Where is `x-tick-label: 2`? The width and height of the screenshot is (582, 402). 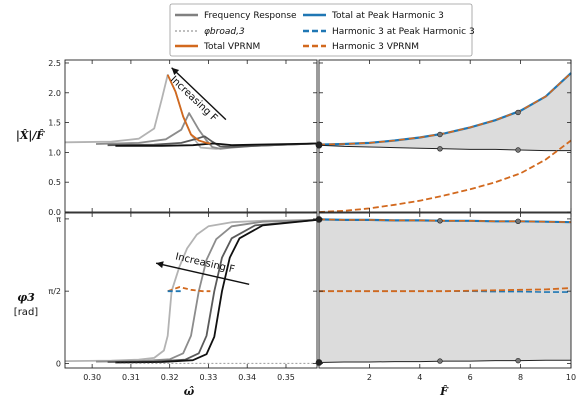 x-tick-label: 2 is located at coordinates (369, 377).